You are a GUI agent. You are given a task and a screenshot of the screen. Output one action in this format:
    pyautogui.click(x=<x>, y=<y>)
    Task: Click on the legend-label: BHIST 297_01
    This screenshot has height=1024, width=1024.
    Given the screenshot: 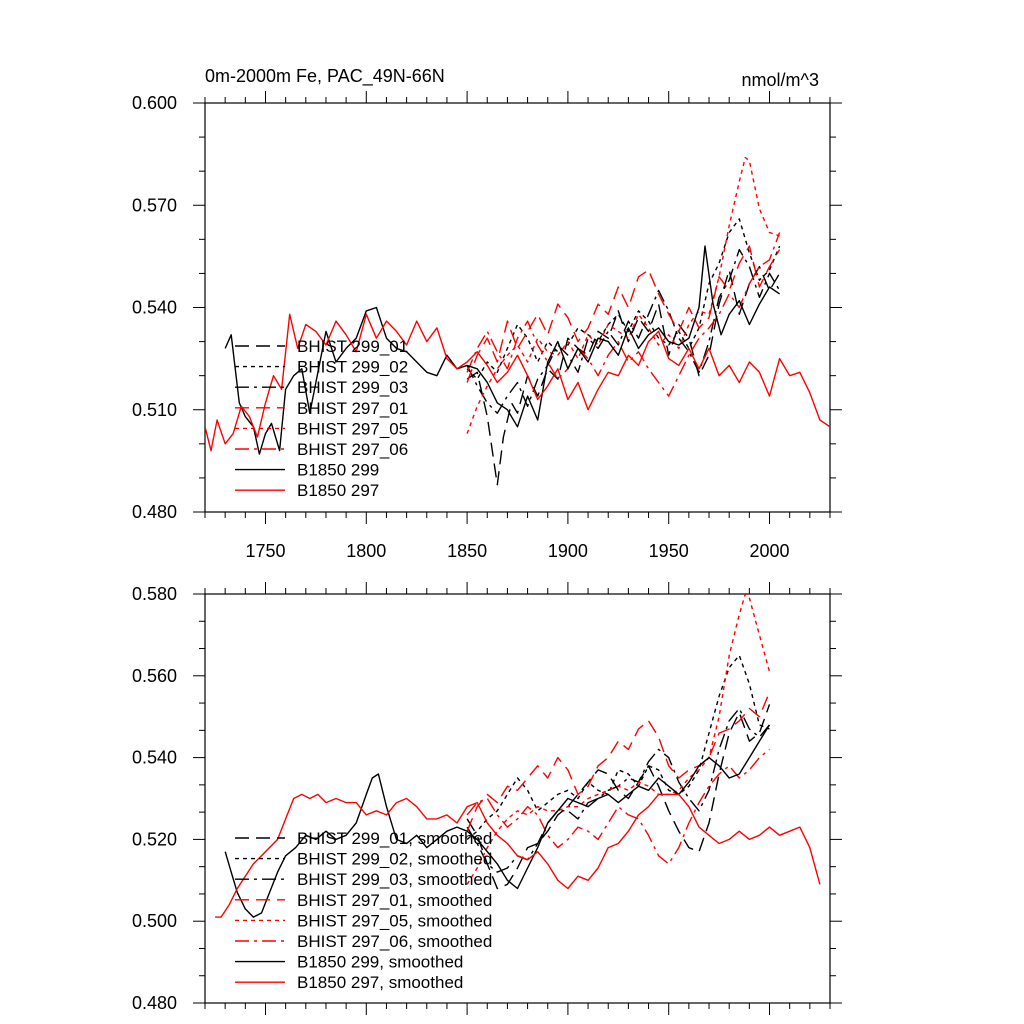 What is the action you would take?
    pyautogui.click(x=352, y=408)
    